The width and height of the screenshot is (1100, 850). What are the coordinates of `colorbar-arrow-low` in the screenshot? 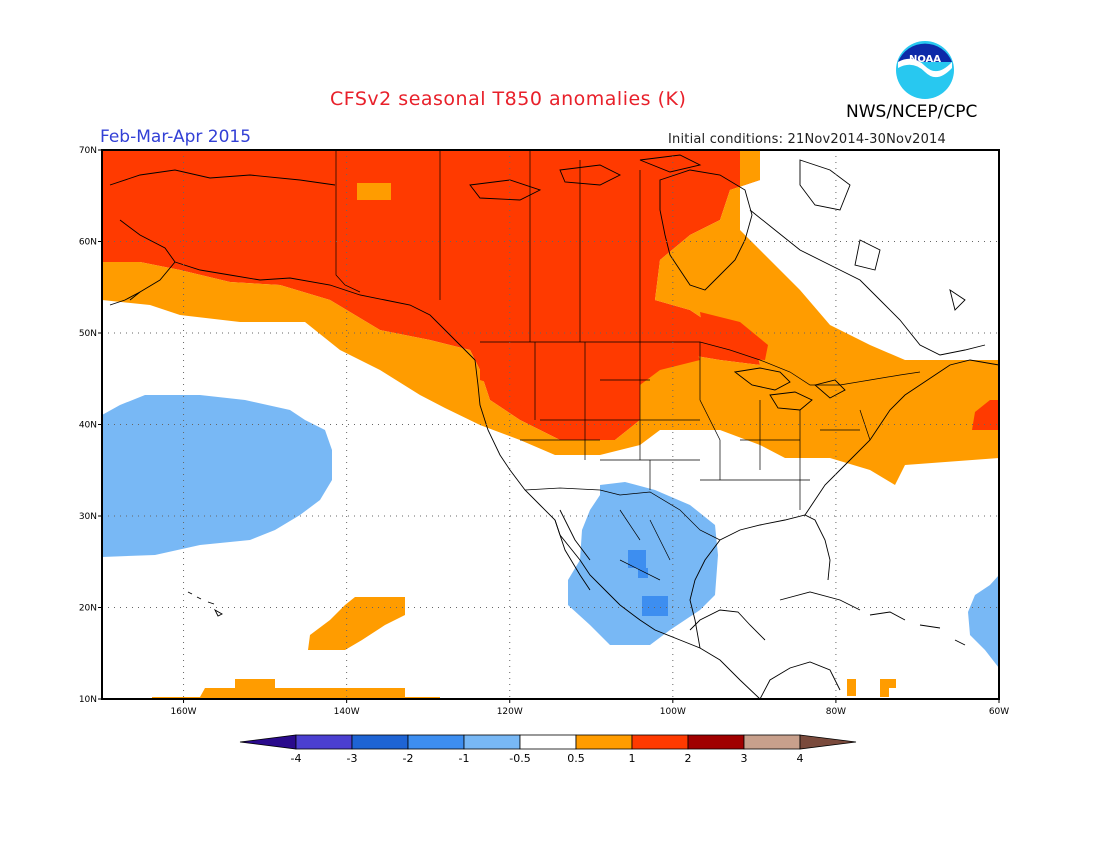 It's located at (268, 742).